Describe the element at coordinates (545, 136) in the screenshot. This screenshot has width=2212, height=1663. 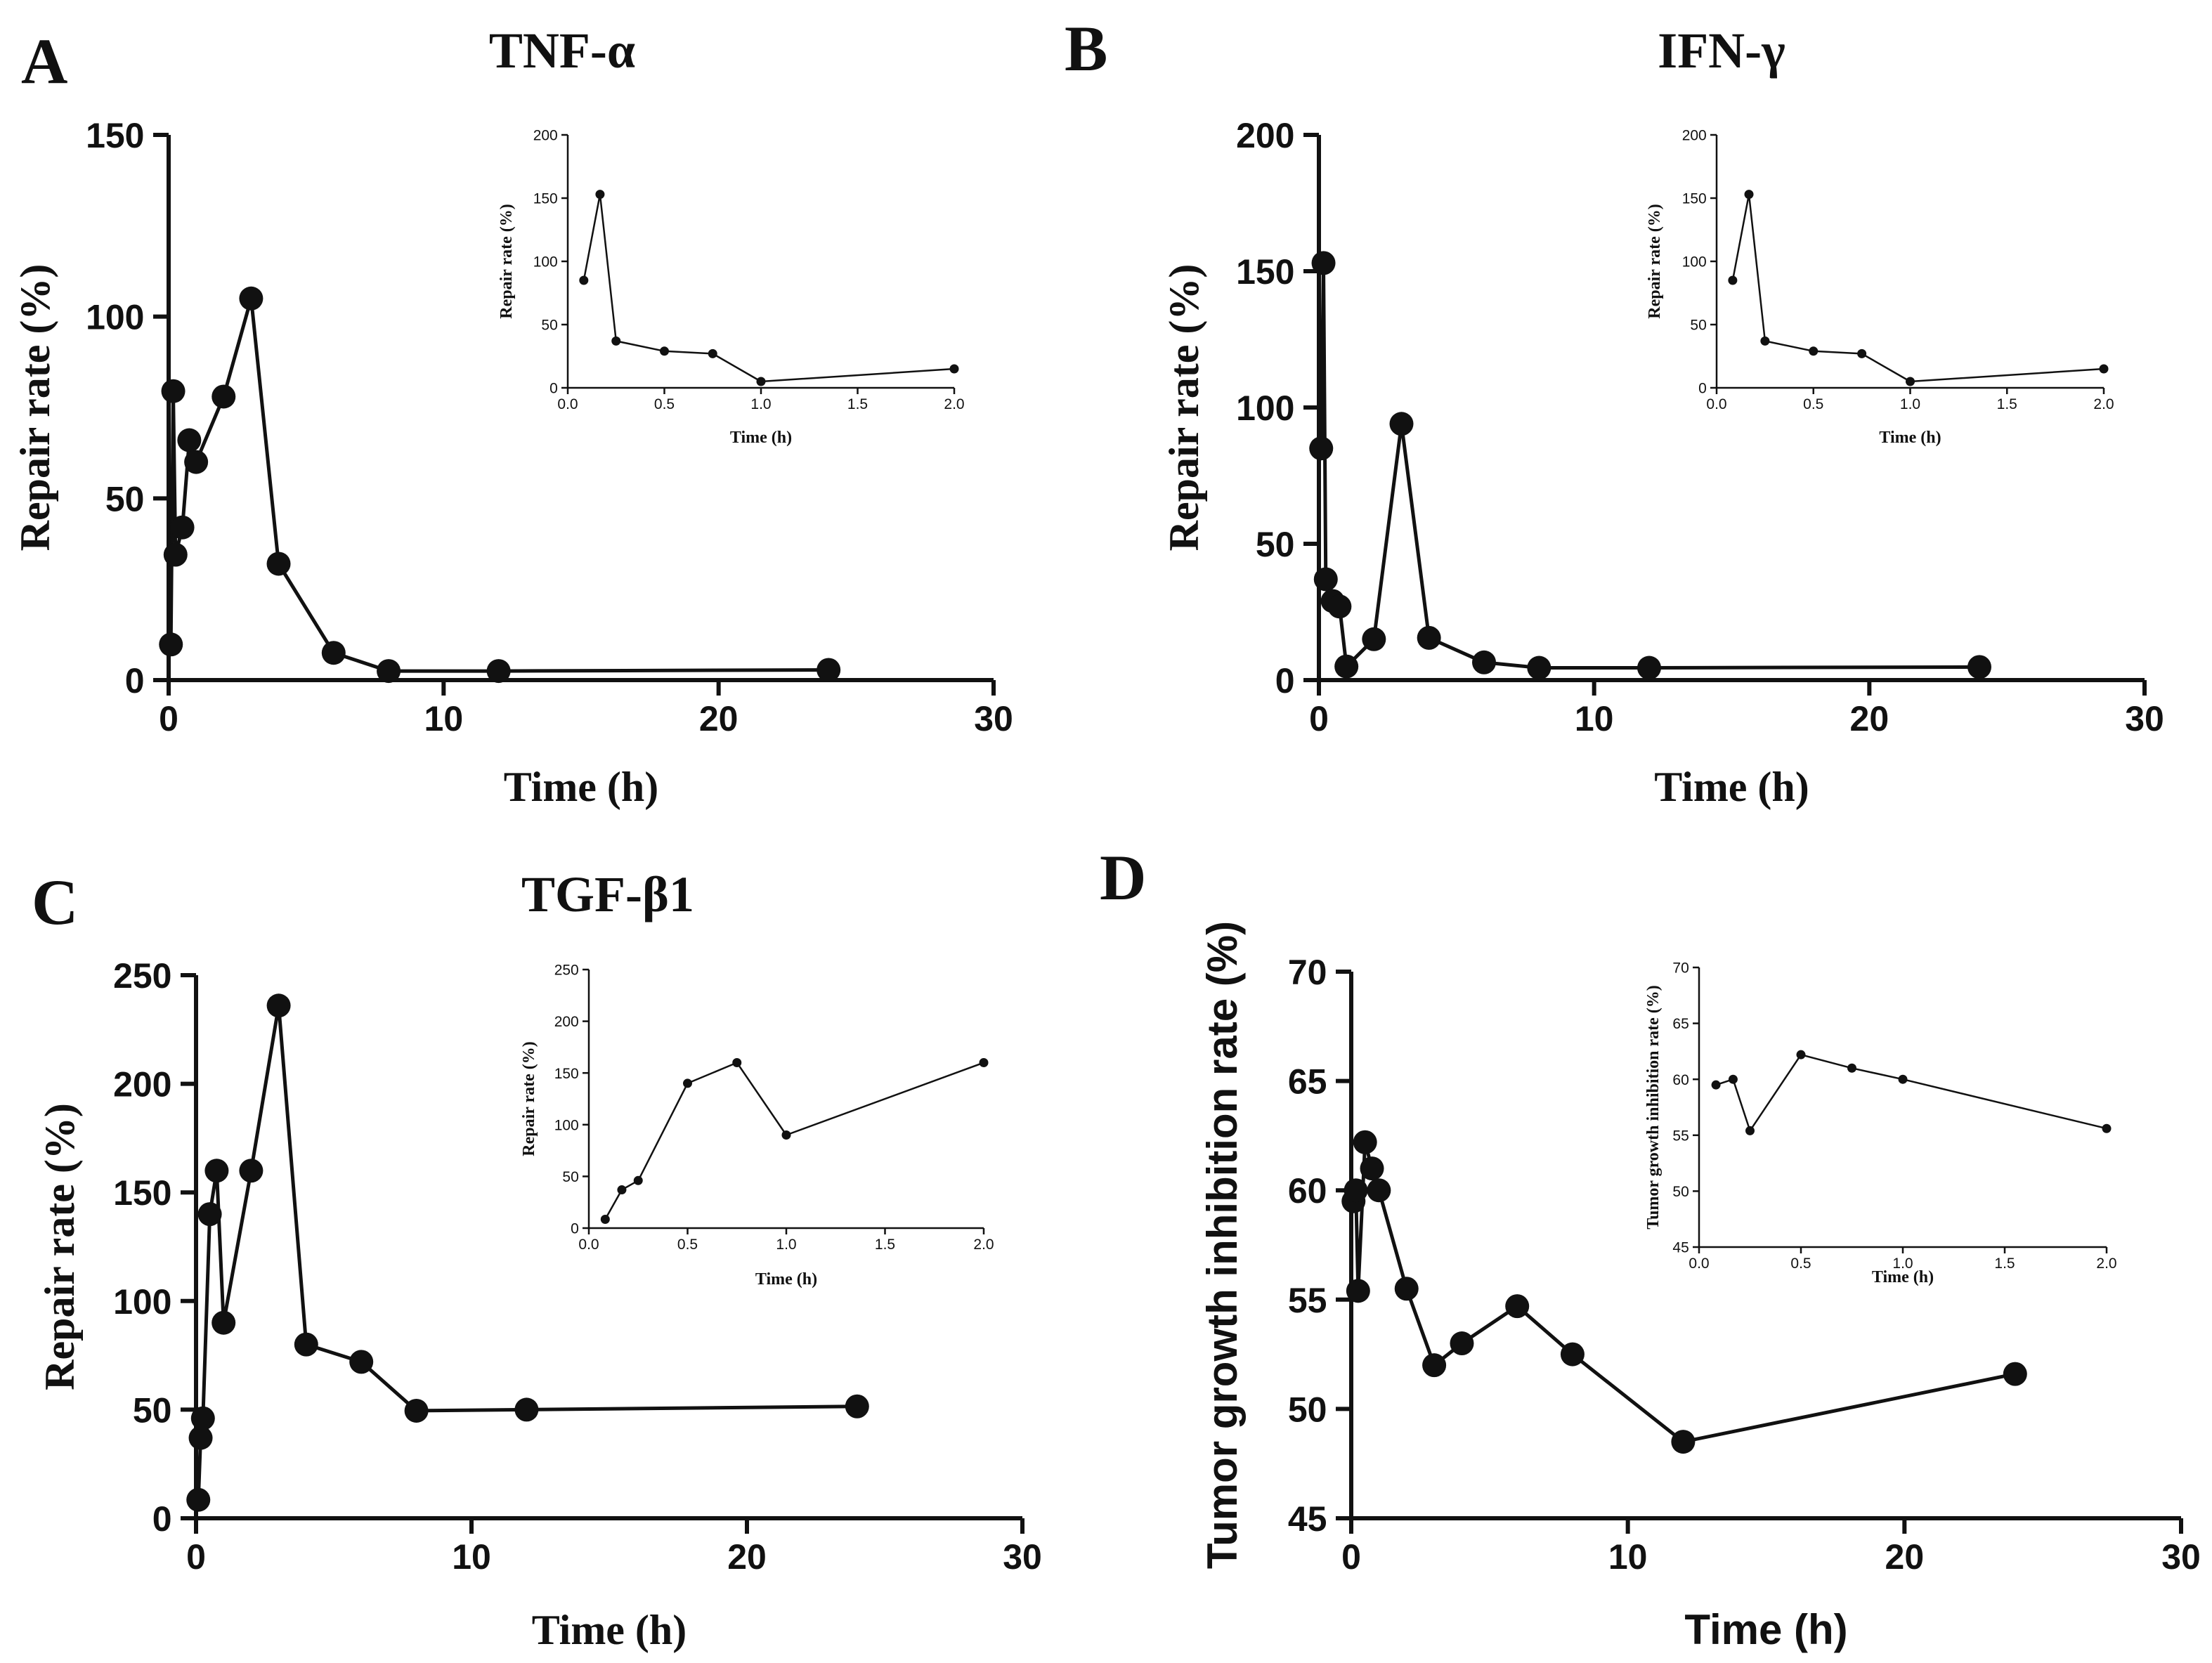
I see `panel-a-inset-y-tick-label: 200` at that location.